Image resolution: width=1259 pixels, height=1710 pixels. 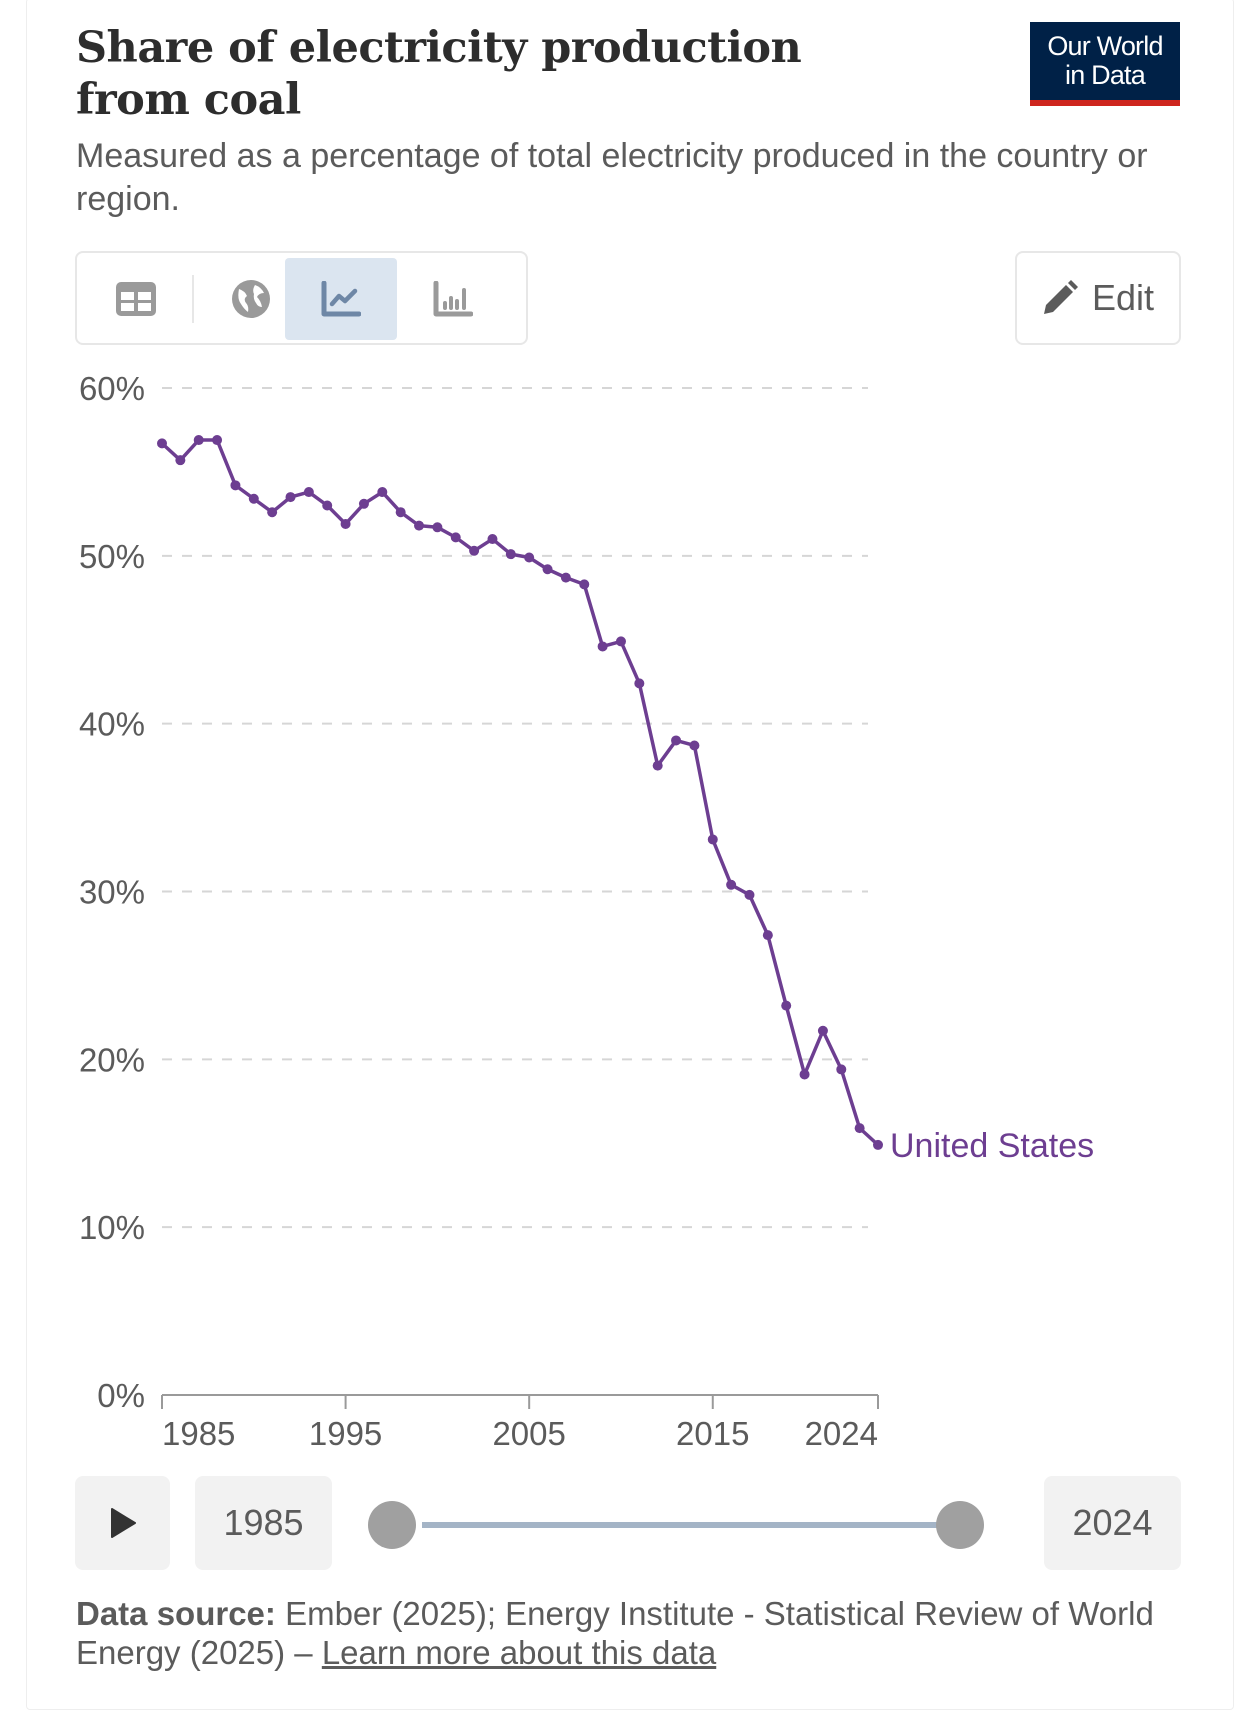 I want to click on logo-line-2: in Data, so click(x=1105, y=75).